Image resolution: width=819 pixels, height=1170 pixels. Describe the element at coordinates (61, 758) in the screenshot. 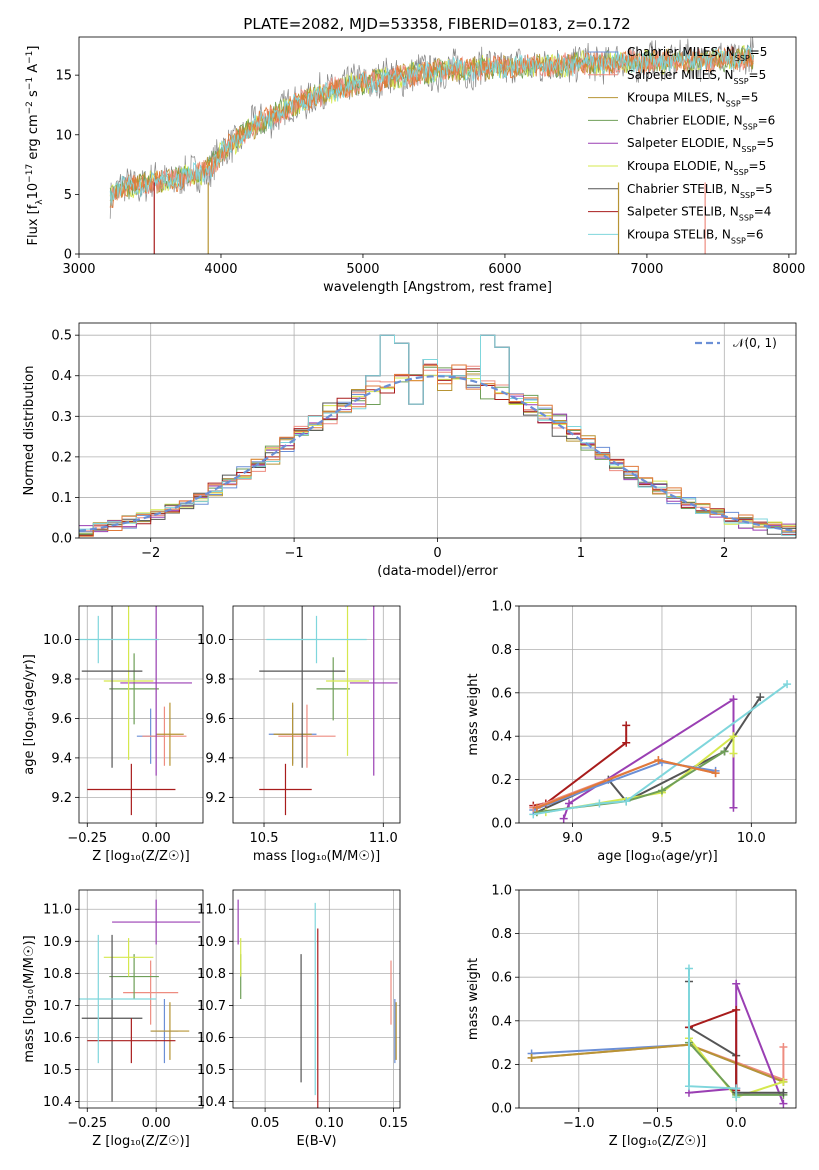

I see `y-tick-label: 9.4` at that location.